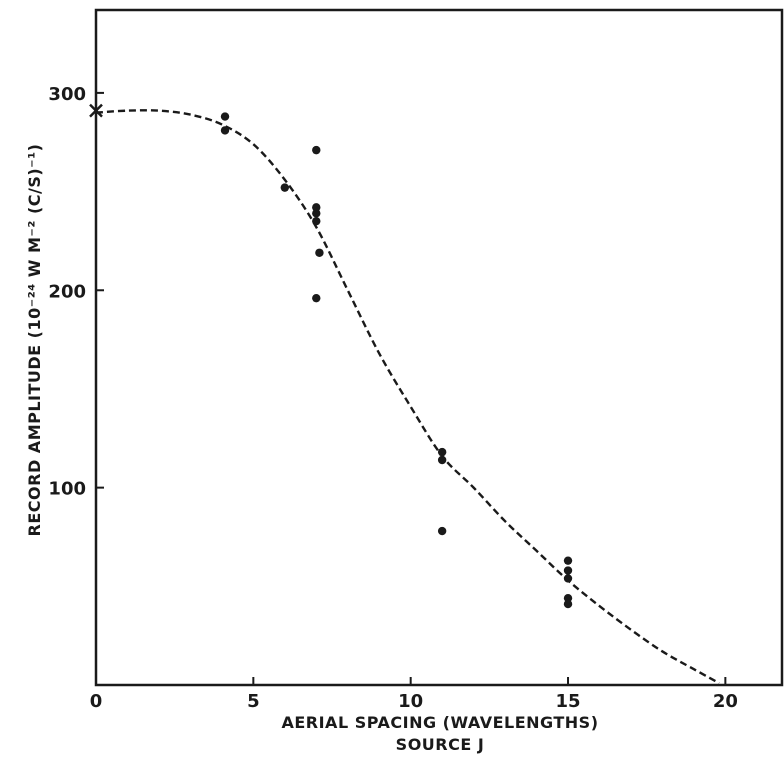 The width and height of the screenshot is (784, 760). Describe the element at coordinates (439, 722) in the screenshot. I see `x-axis-label: AERIAL SPACING (WAVELENGTHS)` at that location.